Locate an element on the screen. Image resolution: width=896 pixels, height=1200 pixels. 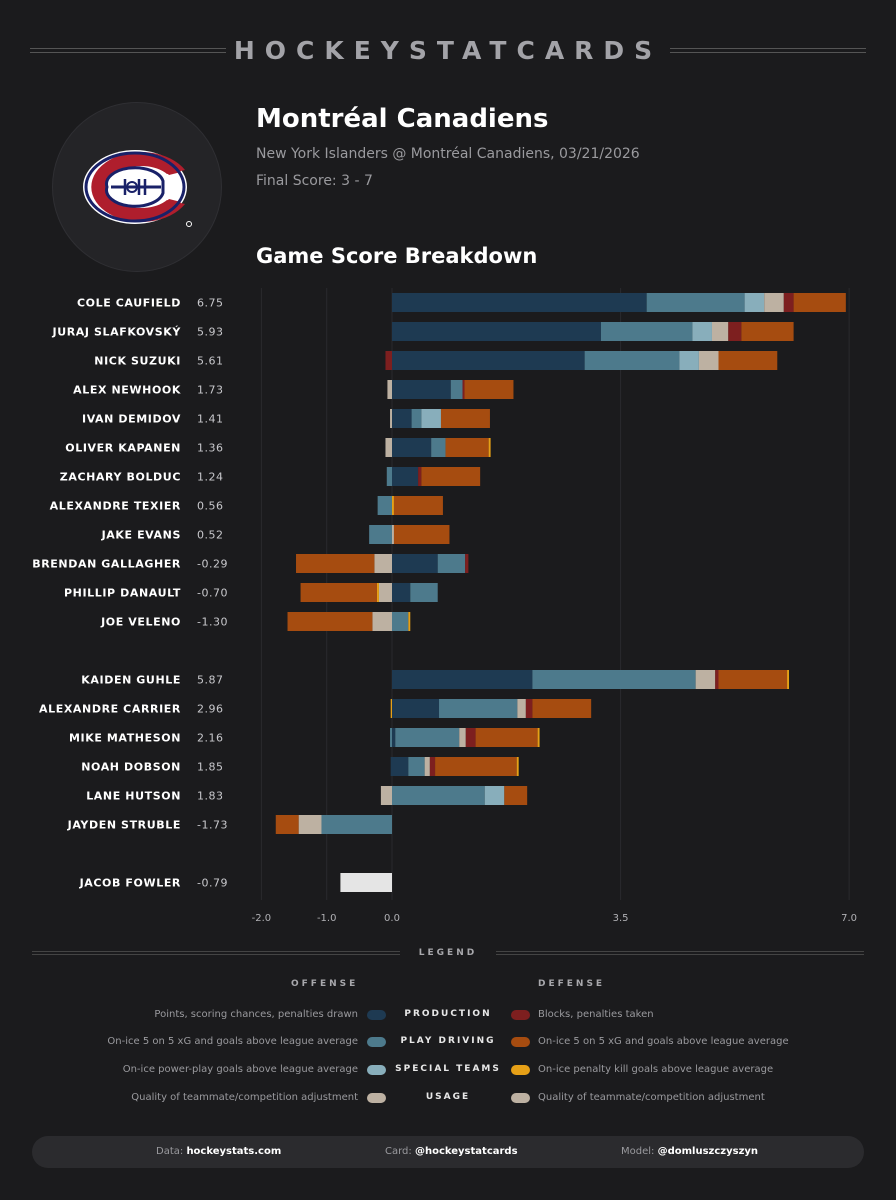
footer-model: Model: @domluszczyszyn is located at coordinates (689, 1151).